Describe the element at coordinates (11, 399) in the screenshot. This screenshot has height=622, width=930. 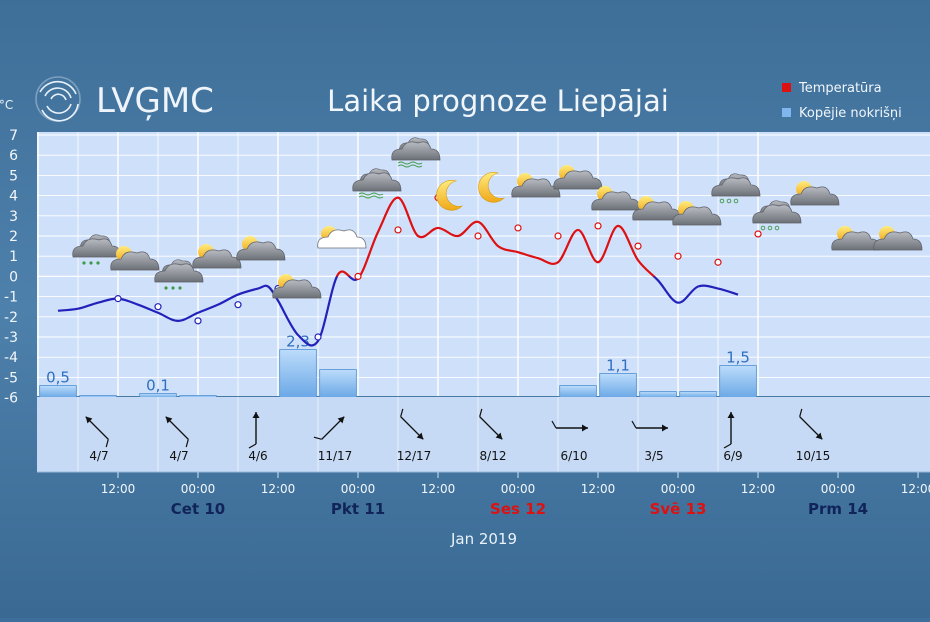
I see `y-tick-label: -6` at that location.